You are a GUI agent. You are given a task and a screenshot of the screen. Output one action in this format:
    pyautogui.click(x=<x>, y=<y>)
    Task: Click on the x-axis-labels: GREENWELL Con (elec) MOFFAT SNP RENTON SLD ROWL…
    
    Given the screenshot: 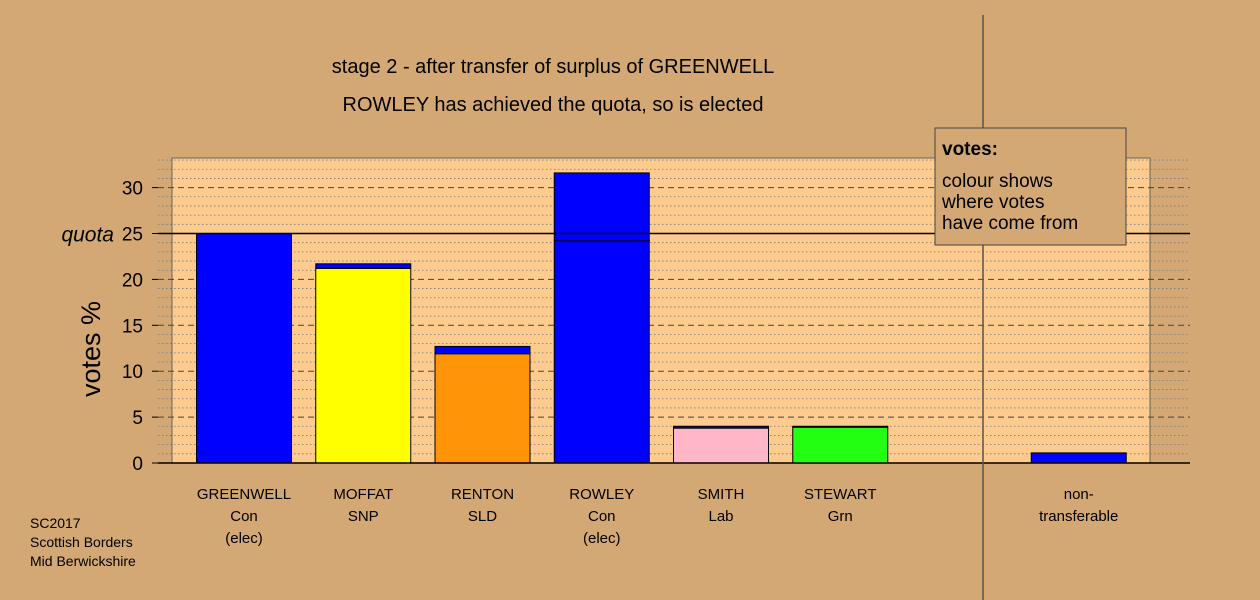 What is the action you would take?
    pyautogui.click(x=657, y=516)
    